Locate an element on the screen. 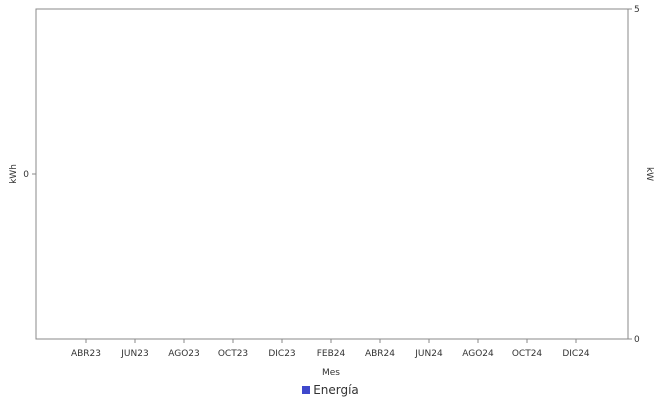 Image resolution: width=661 pixels, height=401 pixels. x-tick-label: AGO24 is located at coordinates (478, 354).